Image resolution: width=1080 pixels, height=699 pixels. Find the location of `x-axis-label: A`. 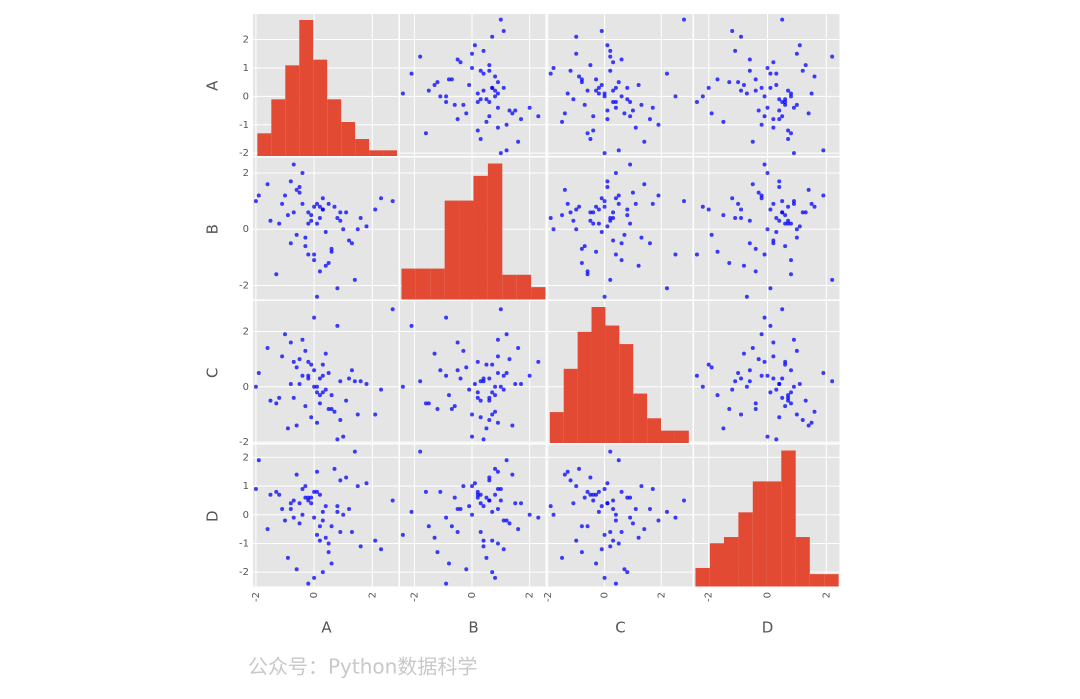

x-axis-label: A is located at coordinates (326, 628).